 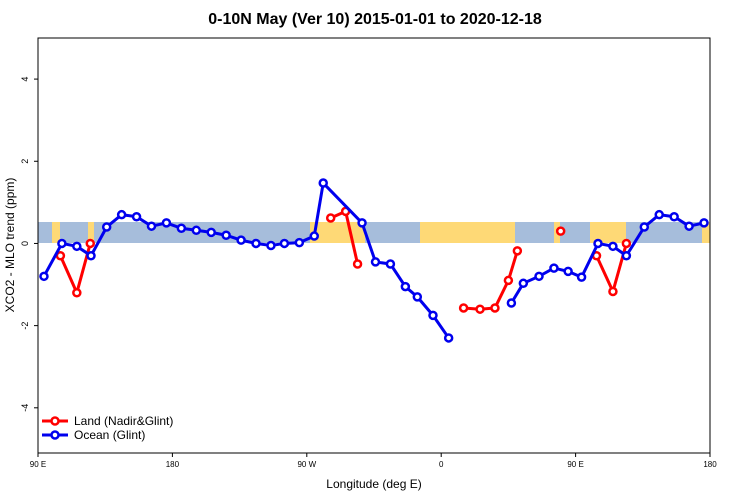 What do you see at coordinates (123, 421) in the screenshot?
I see `legend-label: Land (Nadir&Glint)` at bounding box center [123, 421].